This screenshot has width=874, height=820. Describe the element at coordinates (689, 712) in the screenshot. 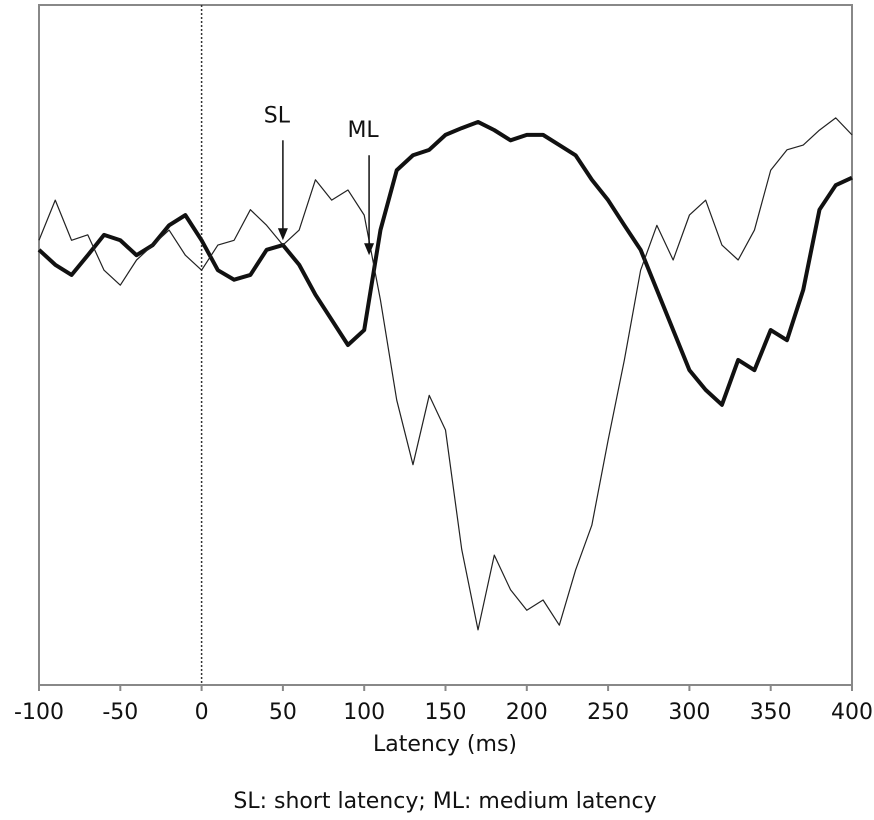

I see `x-tick-label: 300` at that location.